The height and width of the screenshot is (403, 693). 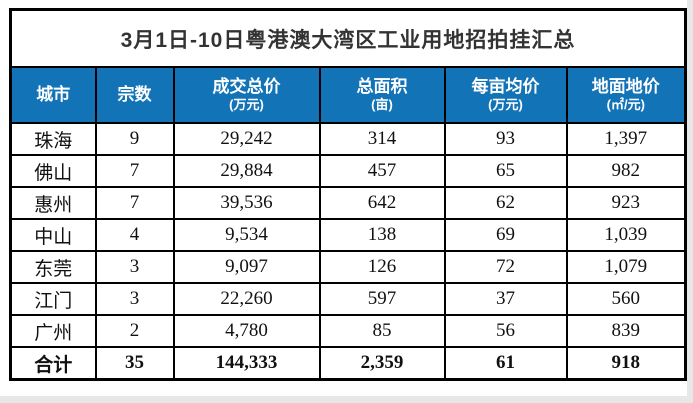 I want to click on table-cell: 560, so click(x=626, y=299).